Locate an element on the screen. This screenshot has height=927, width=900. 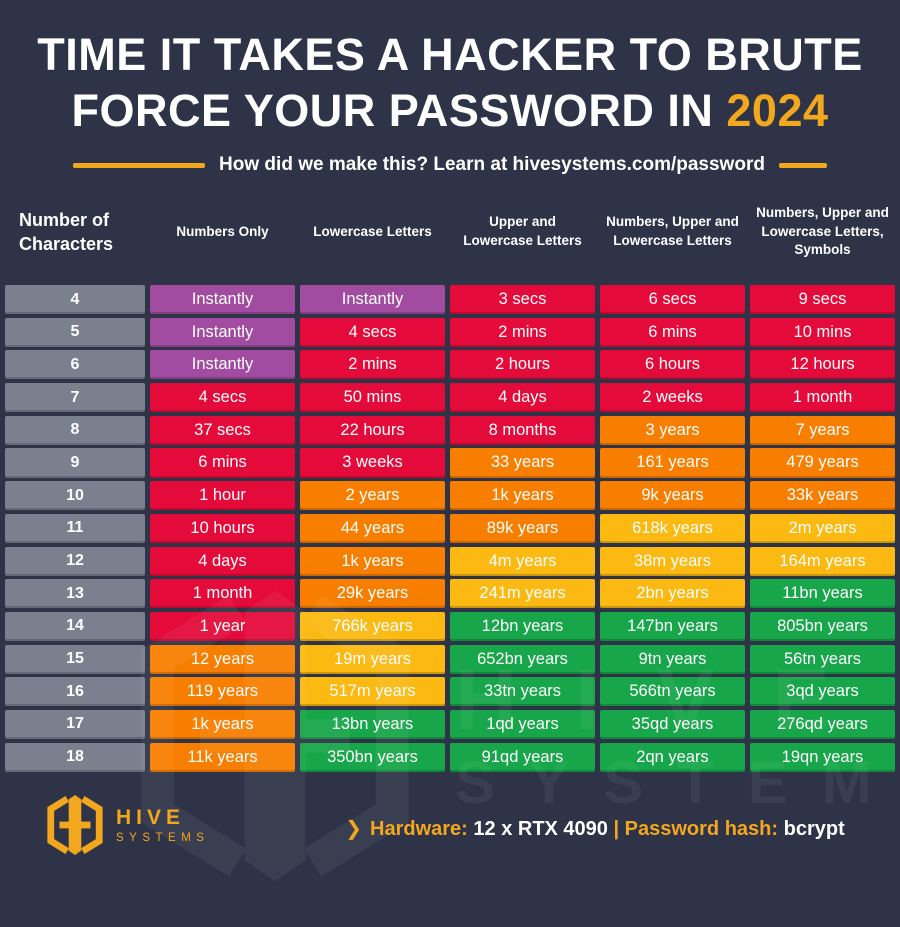
time-cell: 3 secs is located at coordinates (522, 300).